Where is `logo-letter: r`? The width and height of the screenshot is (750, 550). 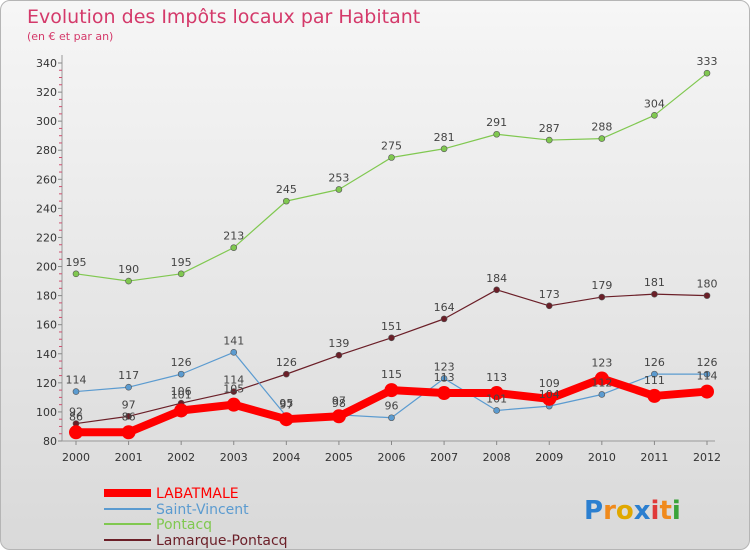
logo-letter: r is located at coordinates (609, 511).